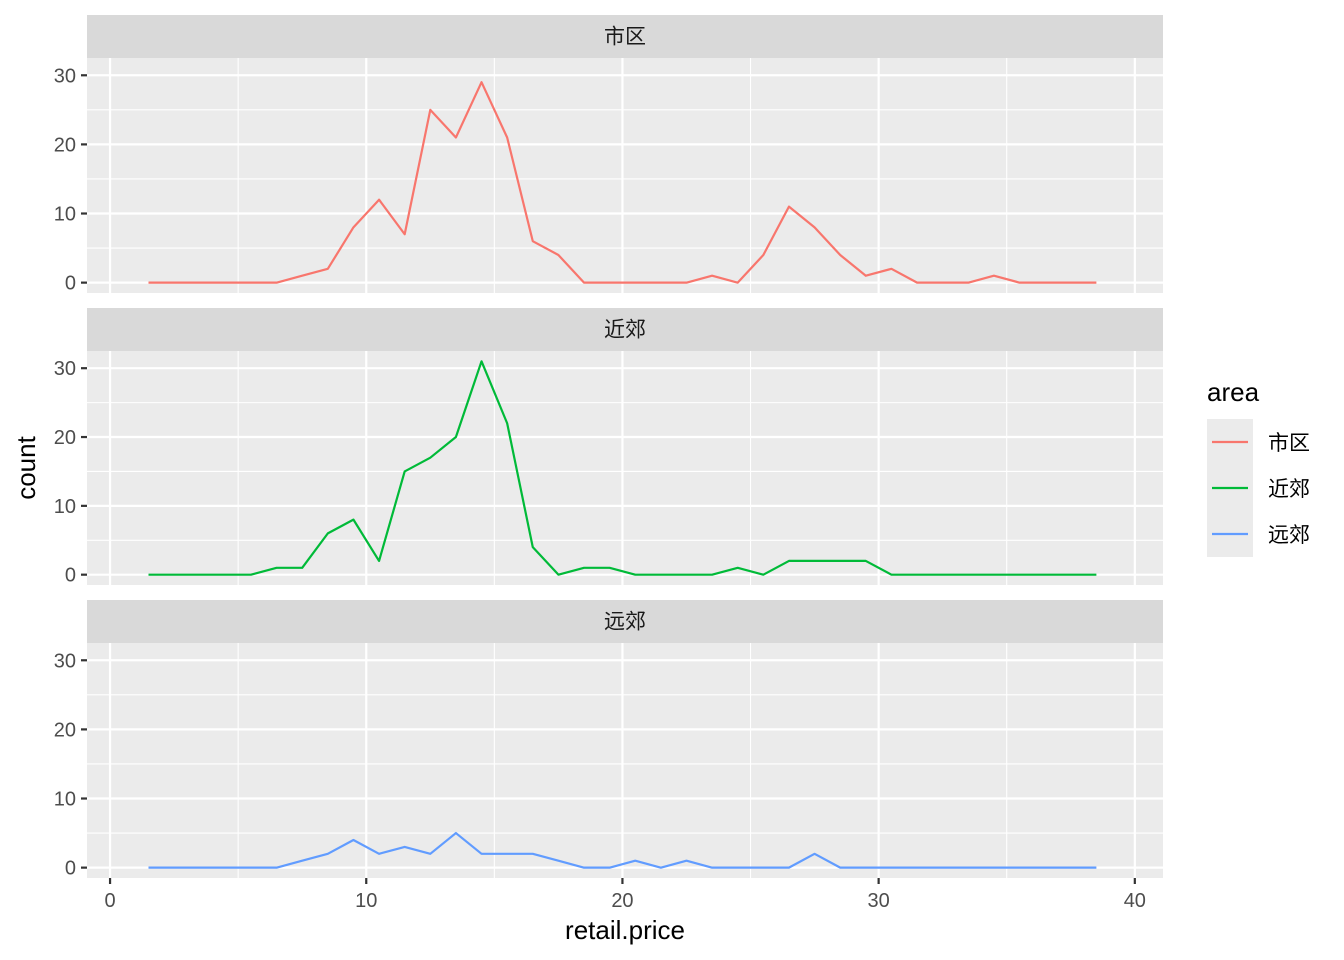  What do you see at coordinates (1135, 901) in the screenshot?
I see `x-tick-label: 40` at bounding box center [1135, 901].